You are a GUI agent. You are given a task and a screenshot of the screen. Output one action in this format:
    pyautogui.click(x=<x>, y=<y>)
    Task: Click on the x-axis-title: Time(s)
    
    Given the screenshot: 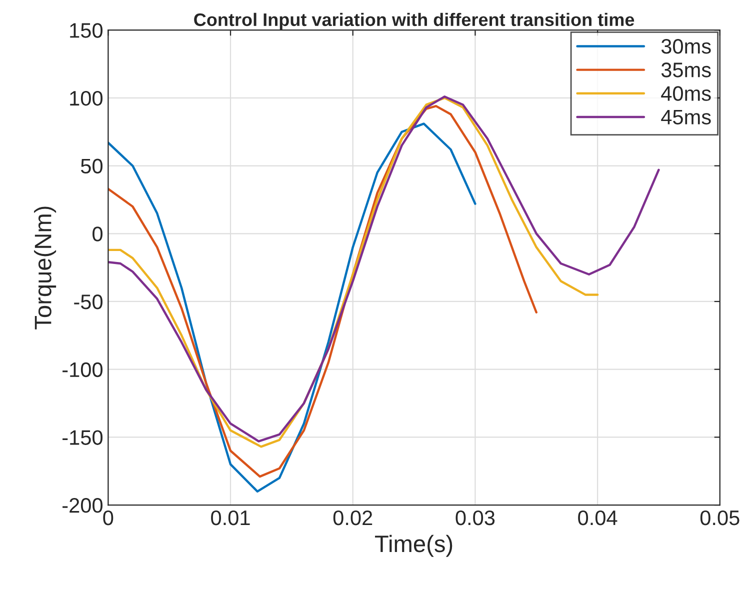 What is the action you would take?
    pyautogui.click(x=413, y=545)
    